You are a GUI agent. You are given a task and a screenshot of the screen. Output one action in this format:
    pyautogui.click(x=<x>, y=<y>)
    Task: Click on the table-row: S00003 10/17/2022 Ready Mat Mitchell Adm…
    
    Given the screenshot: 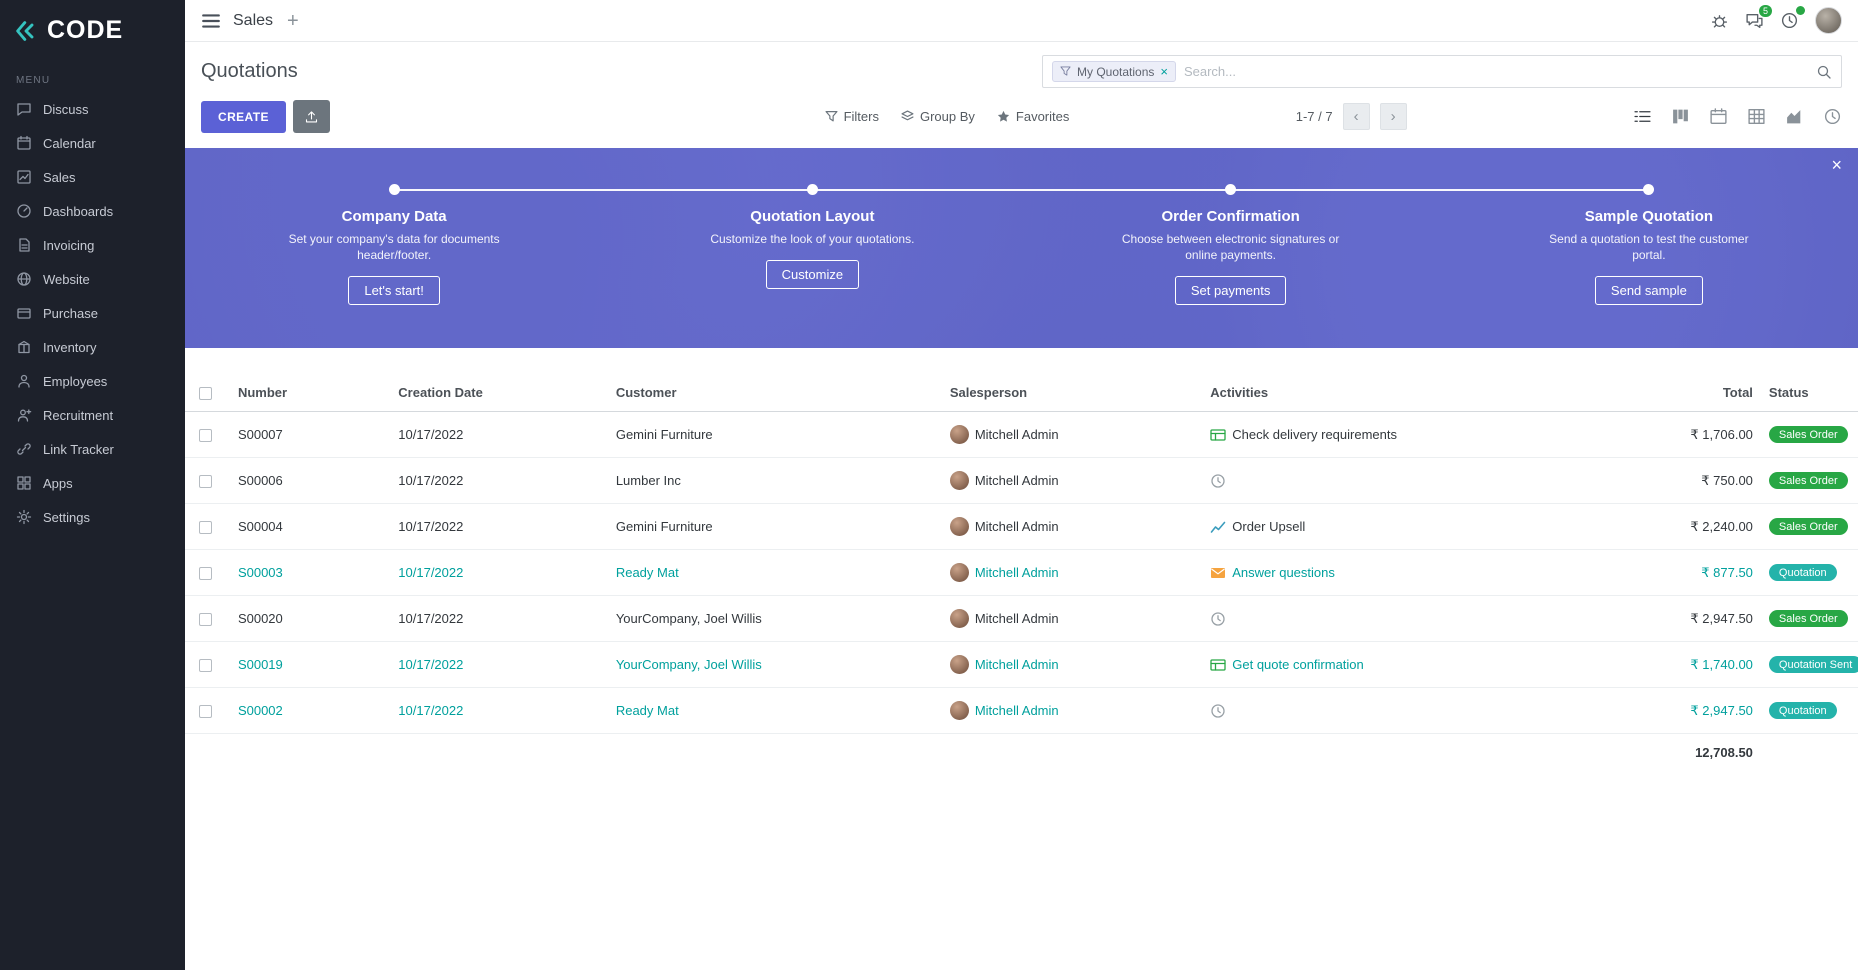 What is the action you would take?
    pyautogui.click(x=1021, y=573)
    